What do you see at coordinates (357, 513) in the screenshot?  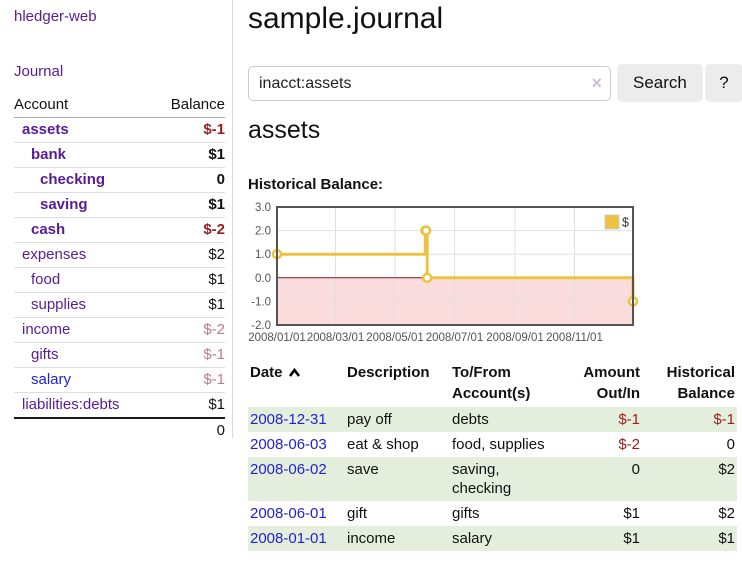 I see `txn-description: gift` at bounding box center [357, 513].